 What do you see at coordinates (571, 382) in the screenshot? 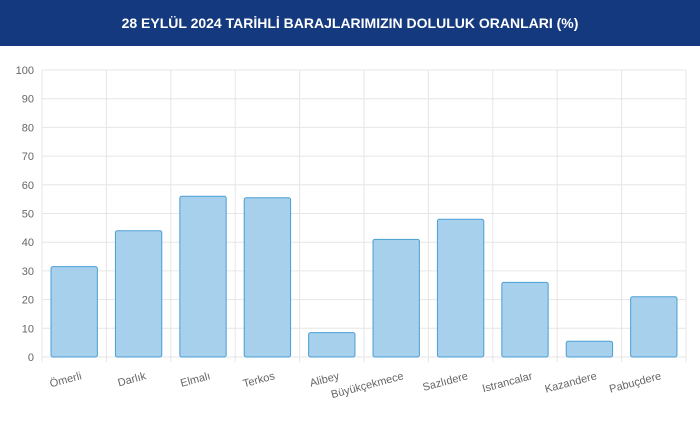
I see `x-tick-label: Kazandere` at bounding box center [571, 382].